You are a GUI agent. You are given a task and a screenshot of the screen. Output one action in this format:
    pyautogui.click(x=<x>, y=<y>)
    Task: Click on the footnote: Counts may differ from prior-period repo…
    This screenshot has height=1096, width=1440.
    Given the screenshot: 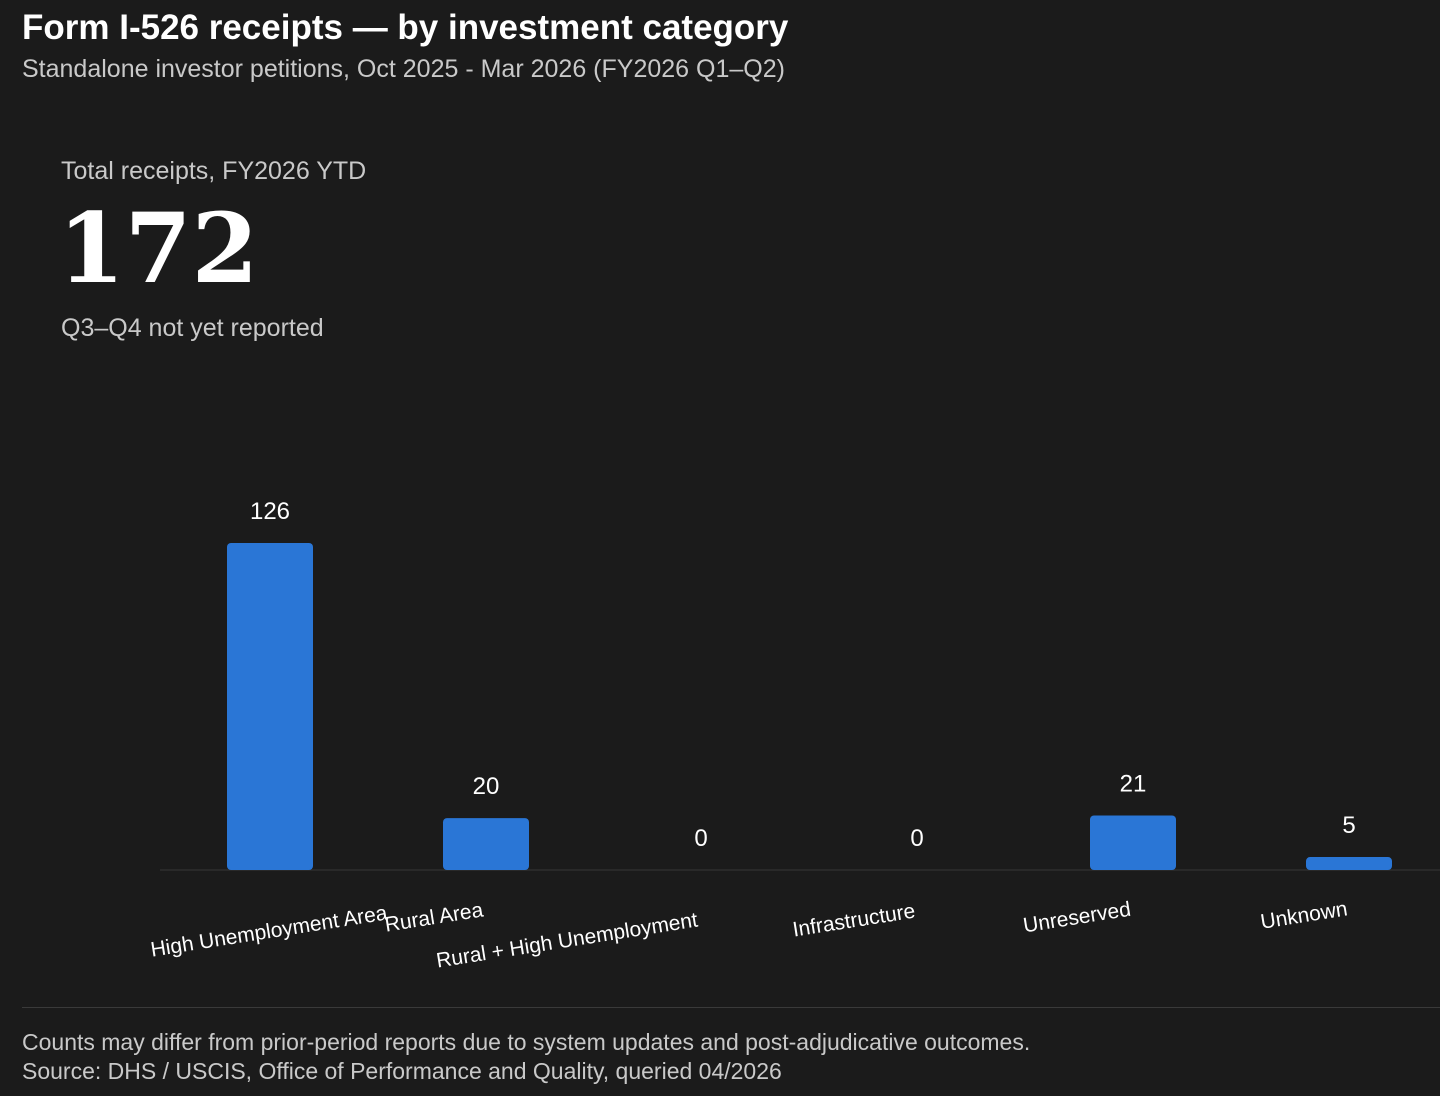 What is the action you would take?
    pyautogui.click(x=526, y=1042)
    